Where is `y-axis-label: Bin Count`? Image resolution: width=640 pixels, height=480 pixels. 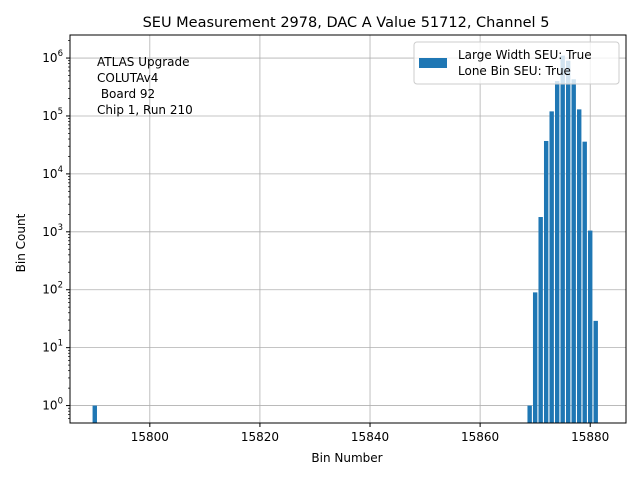
y-axis-label: Bin Count is located at coordinates (21, 242).